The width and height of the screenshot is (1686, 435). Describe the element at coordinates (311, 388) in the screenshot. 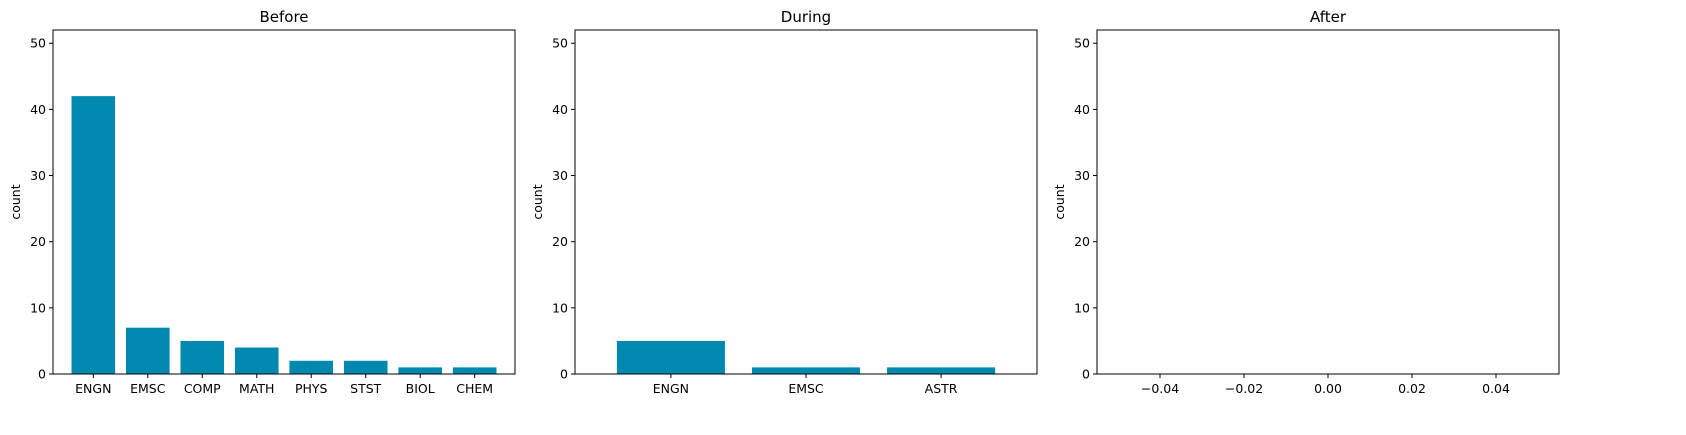

I see `x-tick-label: PHYS` at that location.